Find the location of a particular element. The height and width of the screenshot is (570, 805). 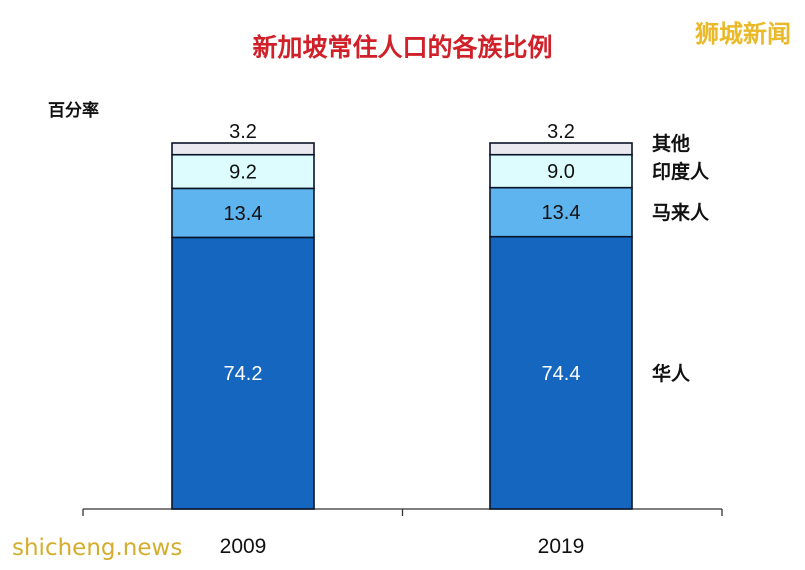

chart-title: 新加坡常住人口的各族比例 is located at coordinates (402, 47).